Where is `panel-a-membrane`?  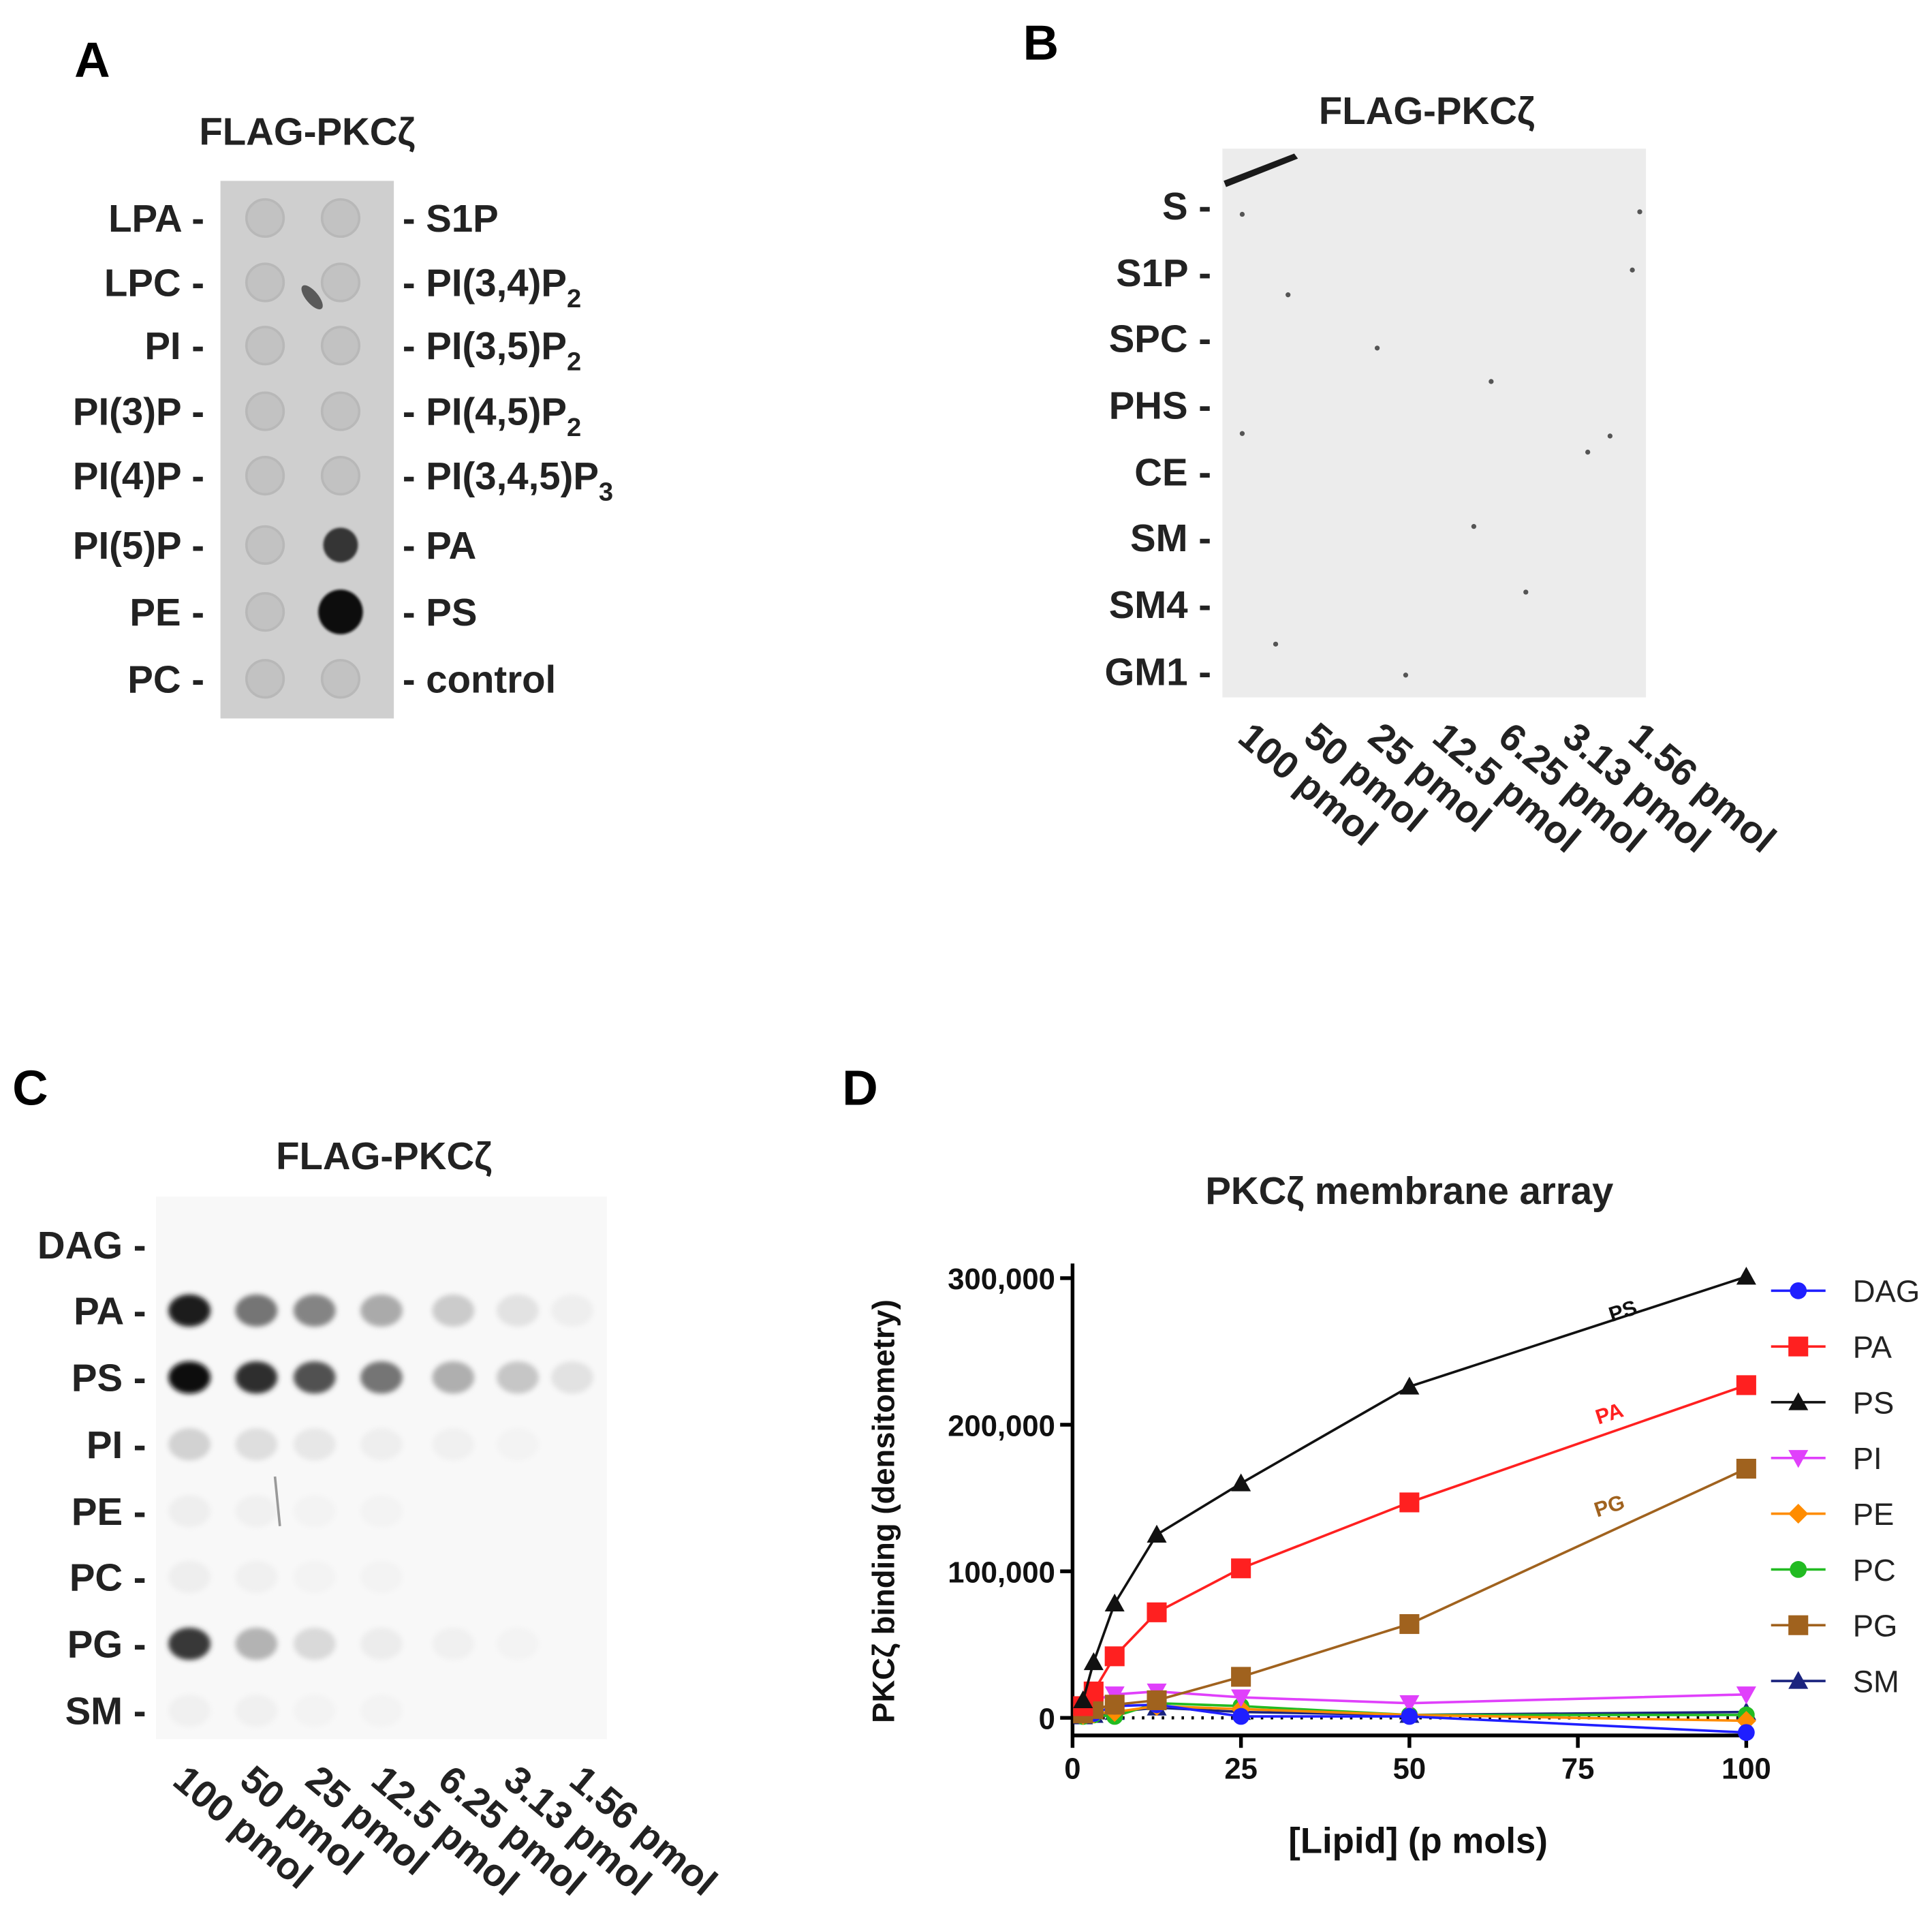
panel-a-membrane is located at coordinates (307, 450).